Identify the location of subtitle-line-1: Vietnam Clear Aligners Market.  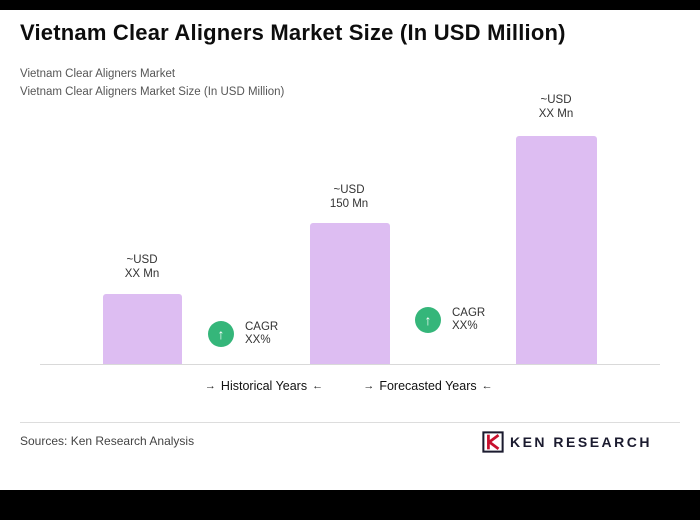
(98, 74).